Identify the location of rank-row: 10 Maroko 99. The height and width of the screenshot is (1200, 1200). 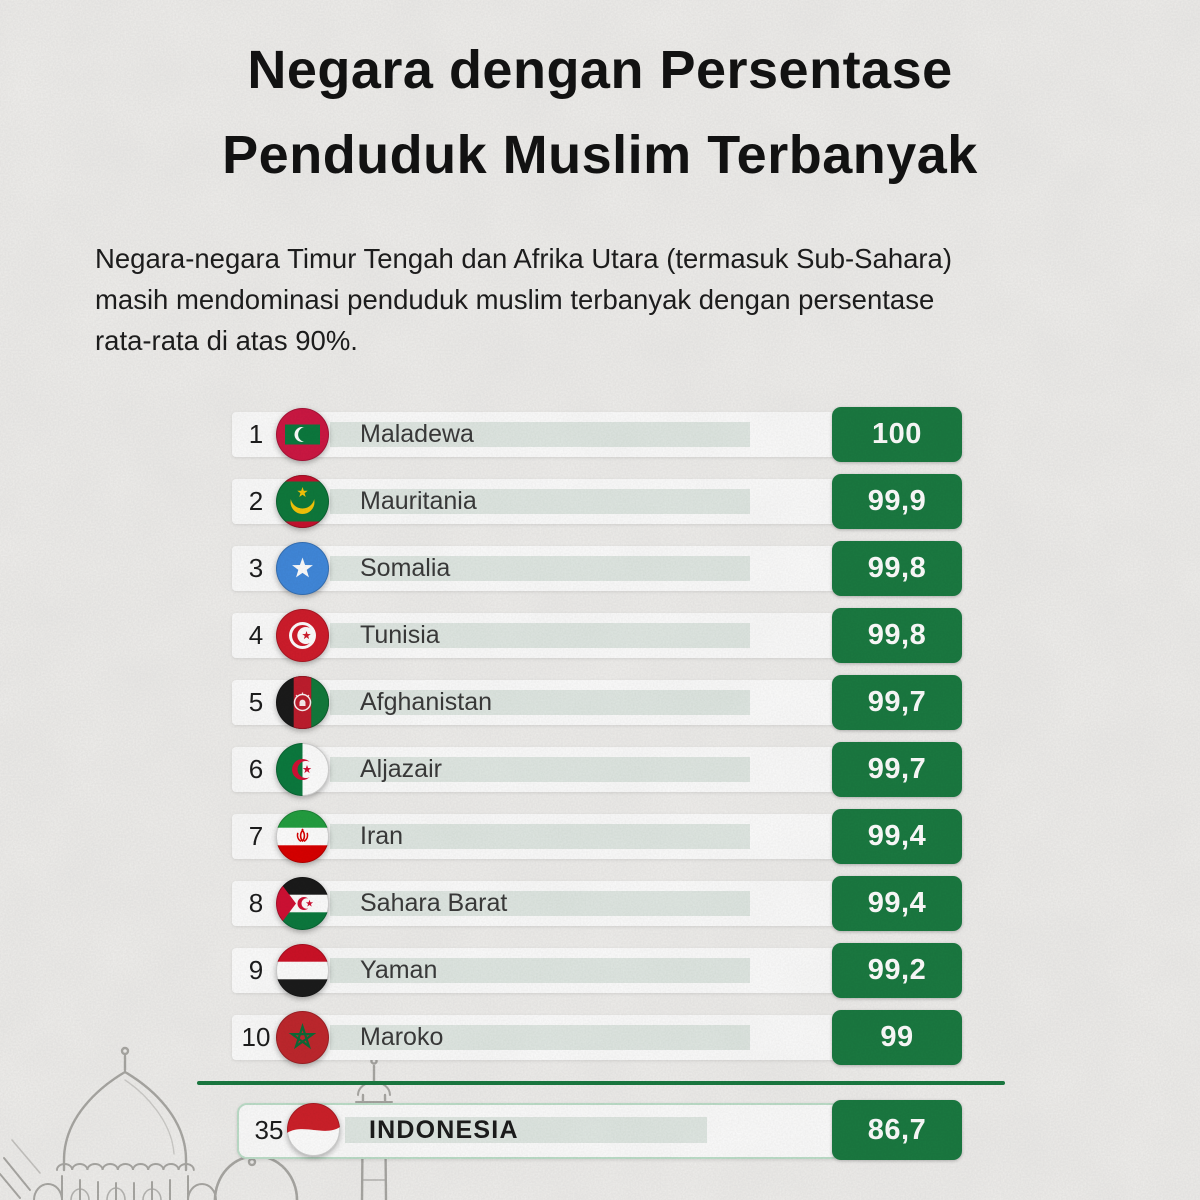
(597, 1037).